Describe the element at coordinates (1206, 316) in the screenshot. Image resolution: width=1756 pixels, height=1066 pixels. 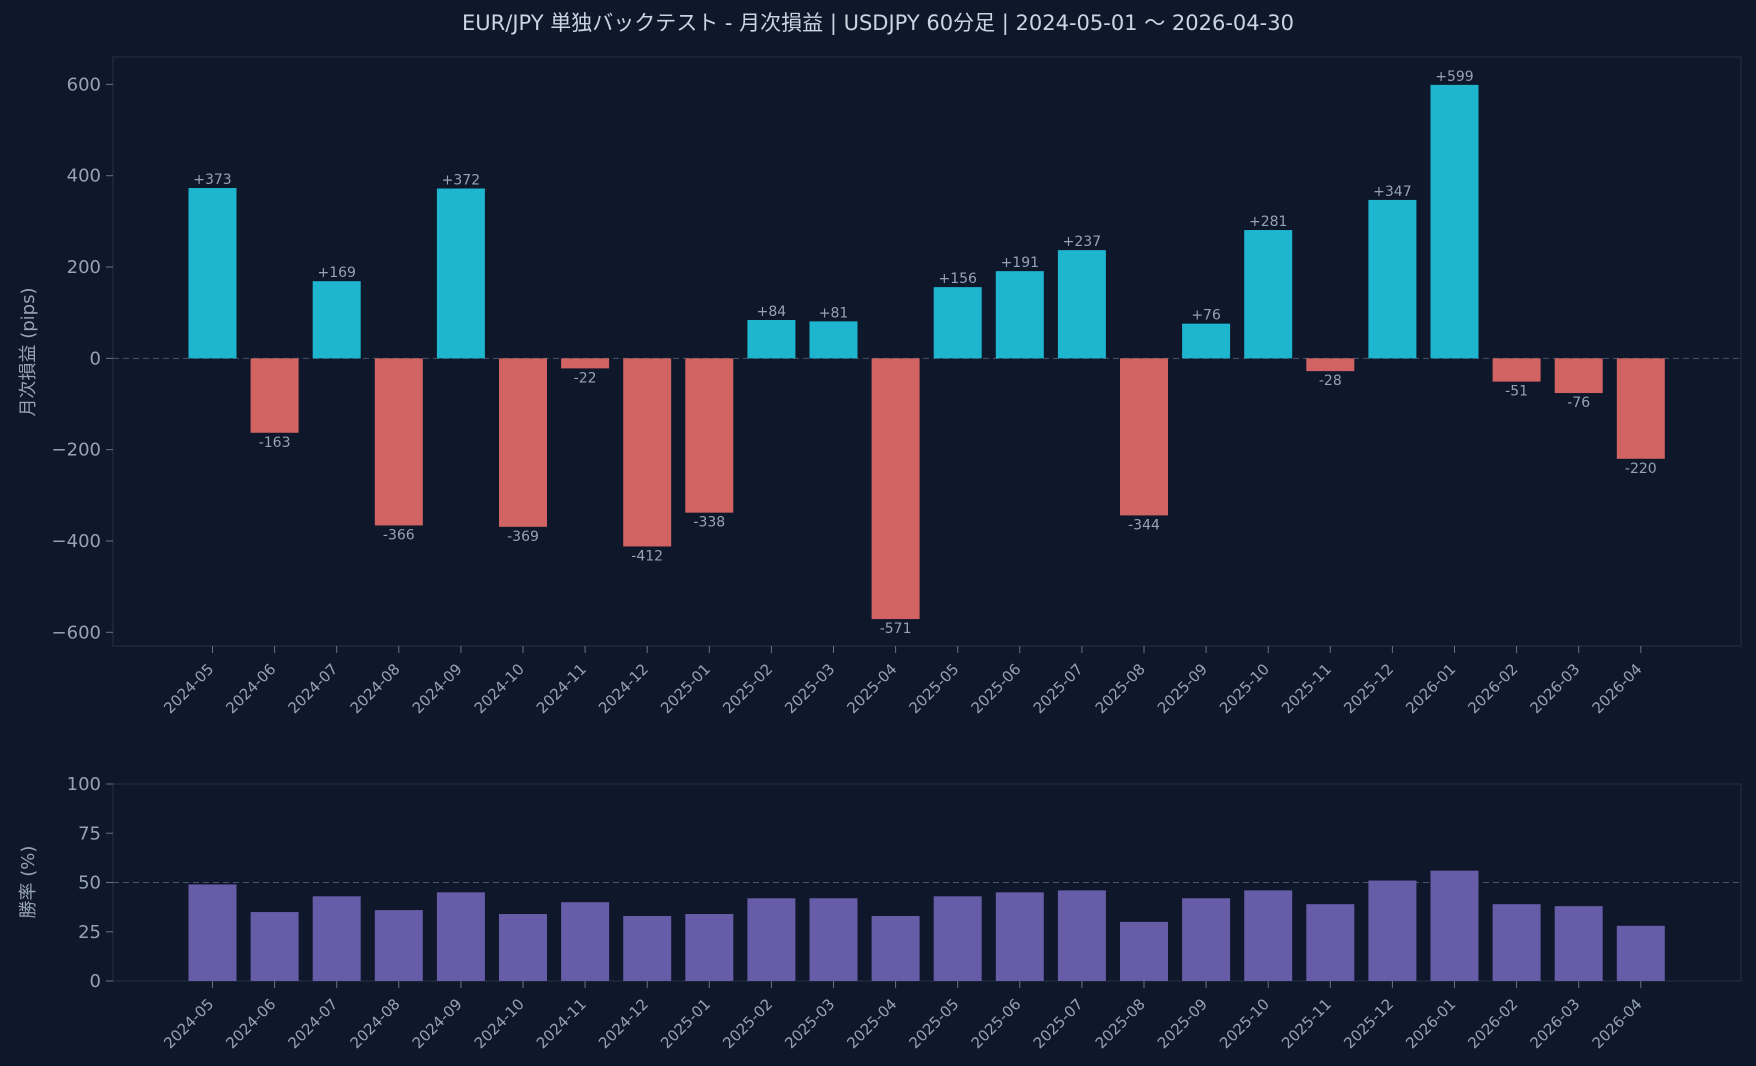
I see `pnl-data-label: +76` at that location.